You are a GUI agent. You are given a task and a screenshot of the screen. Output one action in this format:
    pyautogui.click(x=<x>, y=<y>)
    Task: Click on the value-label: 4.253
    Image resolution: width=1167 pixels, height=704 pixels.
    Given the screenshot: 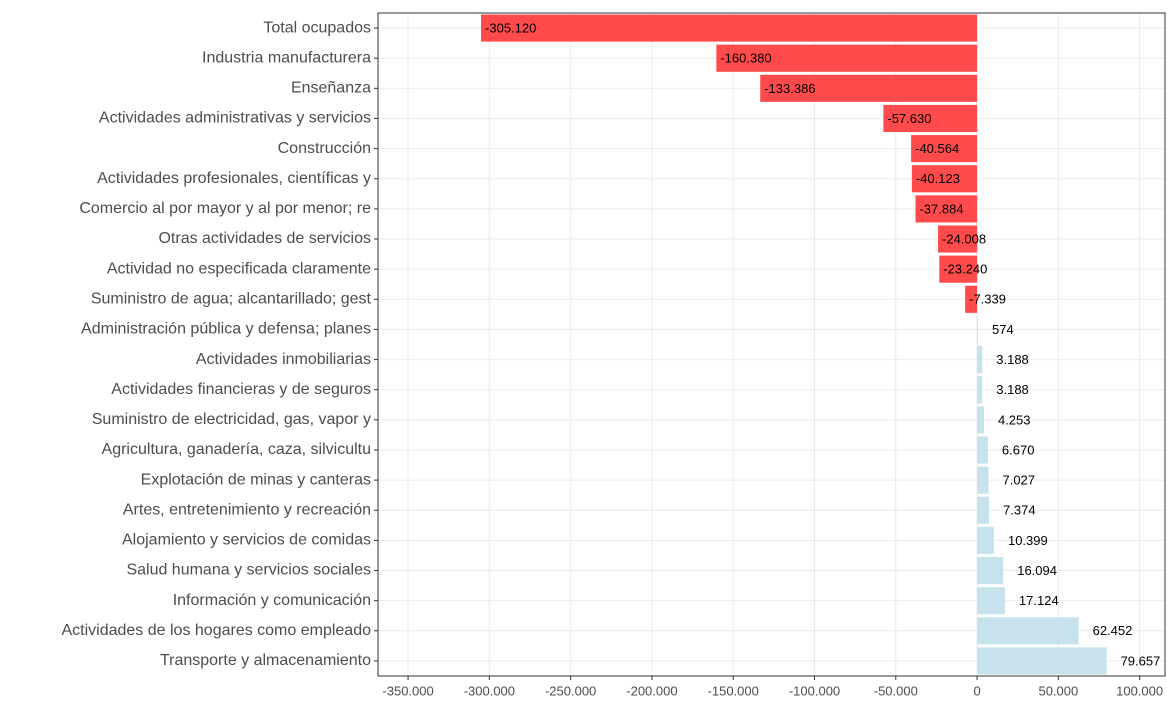 What is the action you would take?
    pyautogui.click(x=1014, y=419)
    